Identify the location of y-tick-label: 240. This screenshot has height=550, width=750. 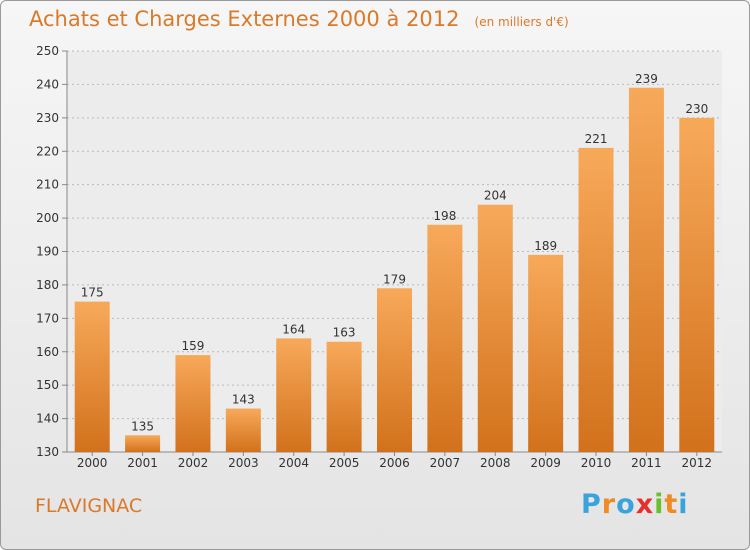
(47, 84).